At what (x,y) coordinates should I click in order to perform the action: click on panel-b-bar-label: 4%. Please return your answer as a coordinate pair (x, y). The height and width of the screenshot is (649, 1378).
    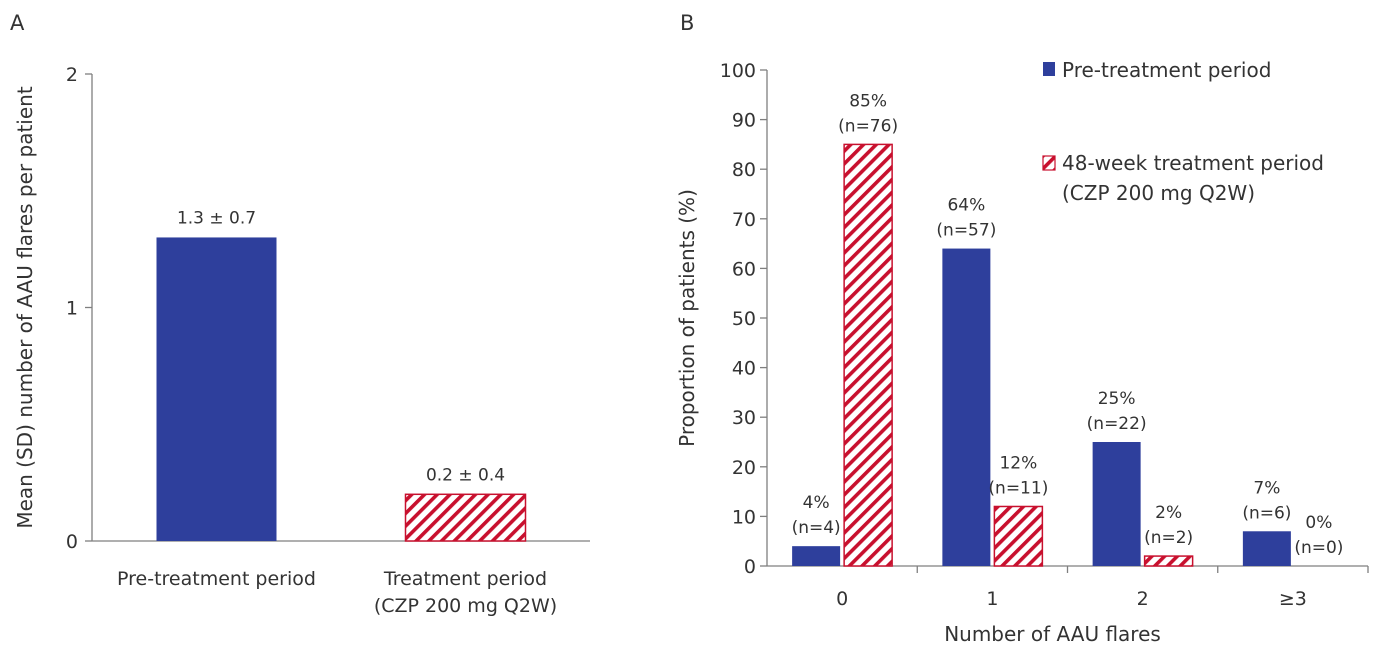
    Looking at the image, I should click on (816, 503).